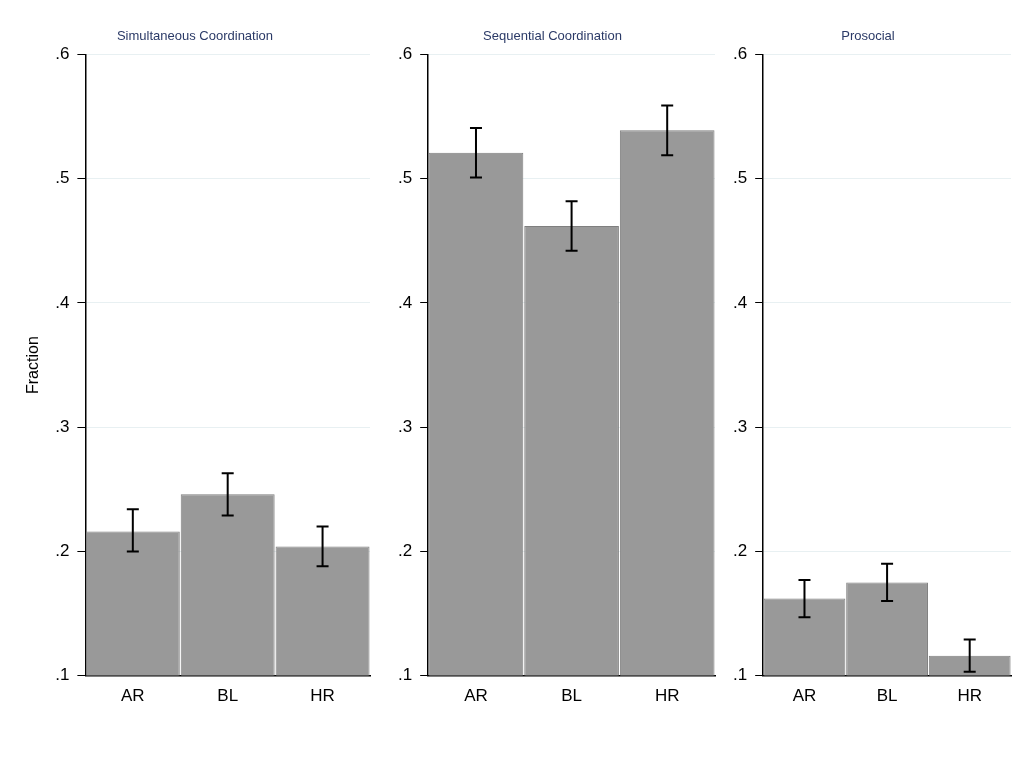 This screenshot has width=1016, height=772. Describe the element at coordinates (868, 36) in the screenshot. I see `chart-title: Prosocial` at that location.